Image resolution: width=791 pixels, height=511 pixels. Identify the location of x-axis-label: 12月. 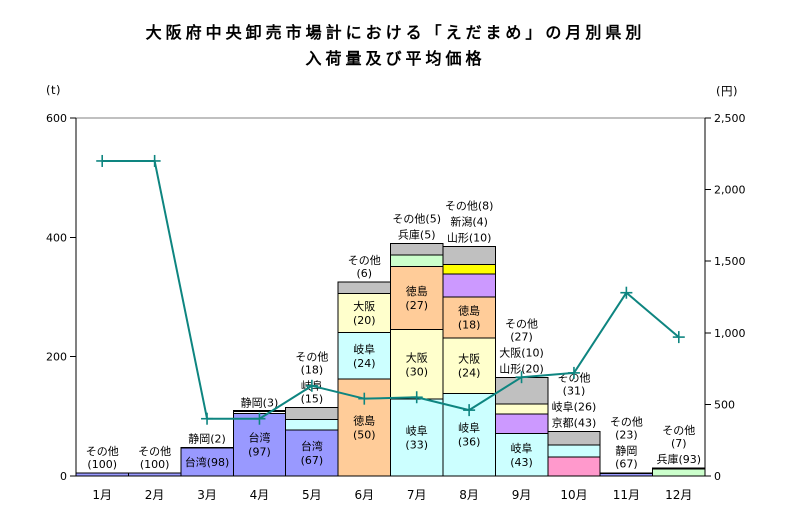
(678, 495).